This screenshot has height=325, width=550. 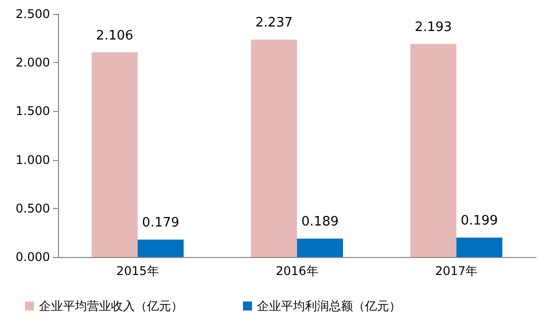 I want to click on data-label: 0.189, so click(x=320, y=222).